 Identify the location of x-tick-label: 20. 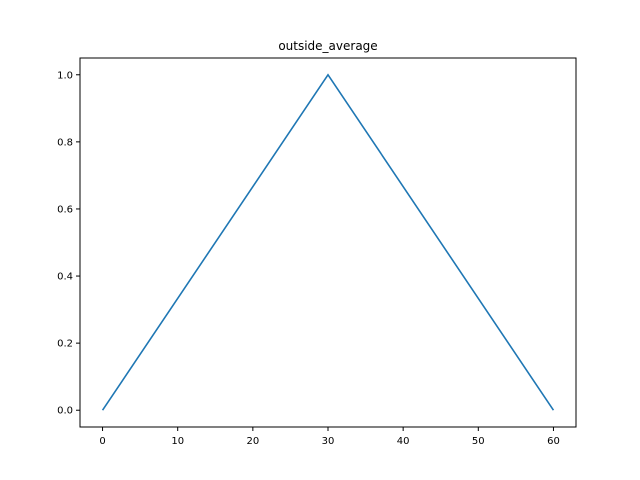
(252, 441).